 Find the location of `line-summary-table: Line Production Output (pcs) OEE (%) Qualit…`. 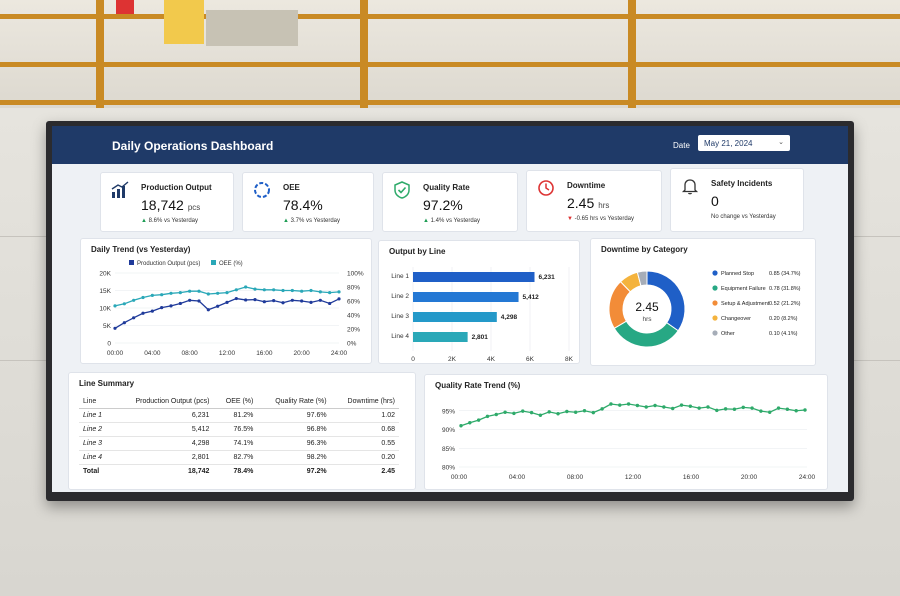

line-summary-table: Line Production Output (pcs) OEE (%) Qualit… is located at coordinates (239, 436).